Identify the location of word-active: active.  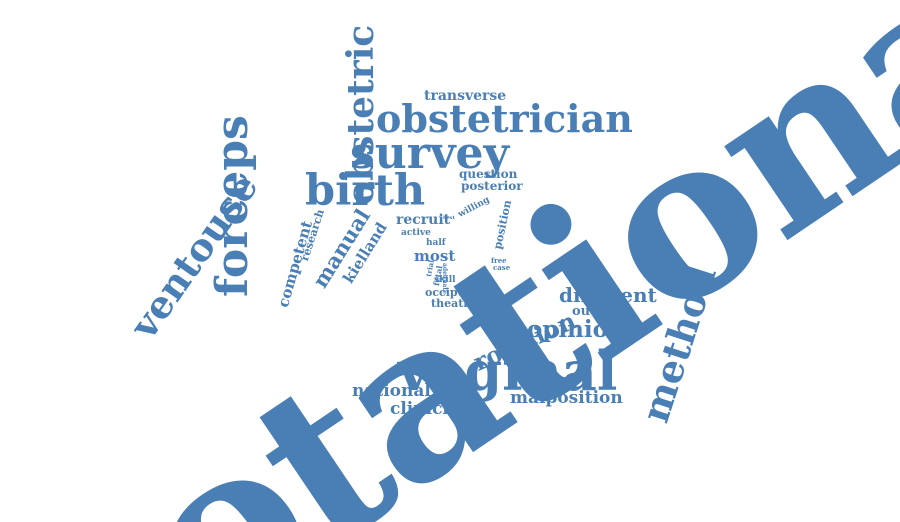
(416, 233).